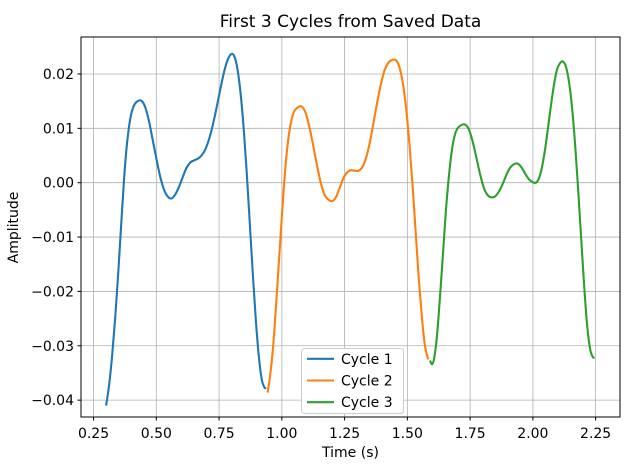  Describe the element at coordinates (52, 238) in the screenshot. I see `y-tick-label: −0.01` at that location.